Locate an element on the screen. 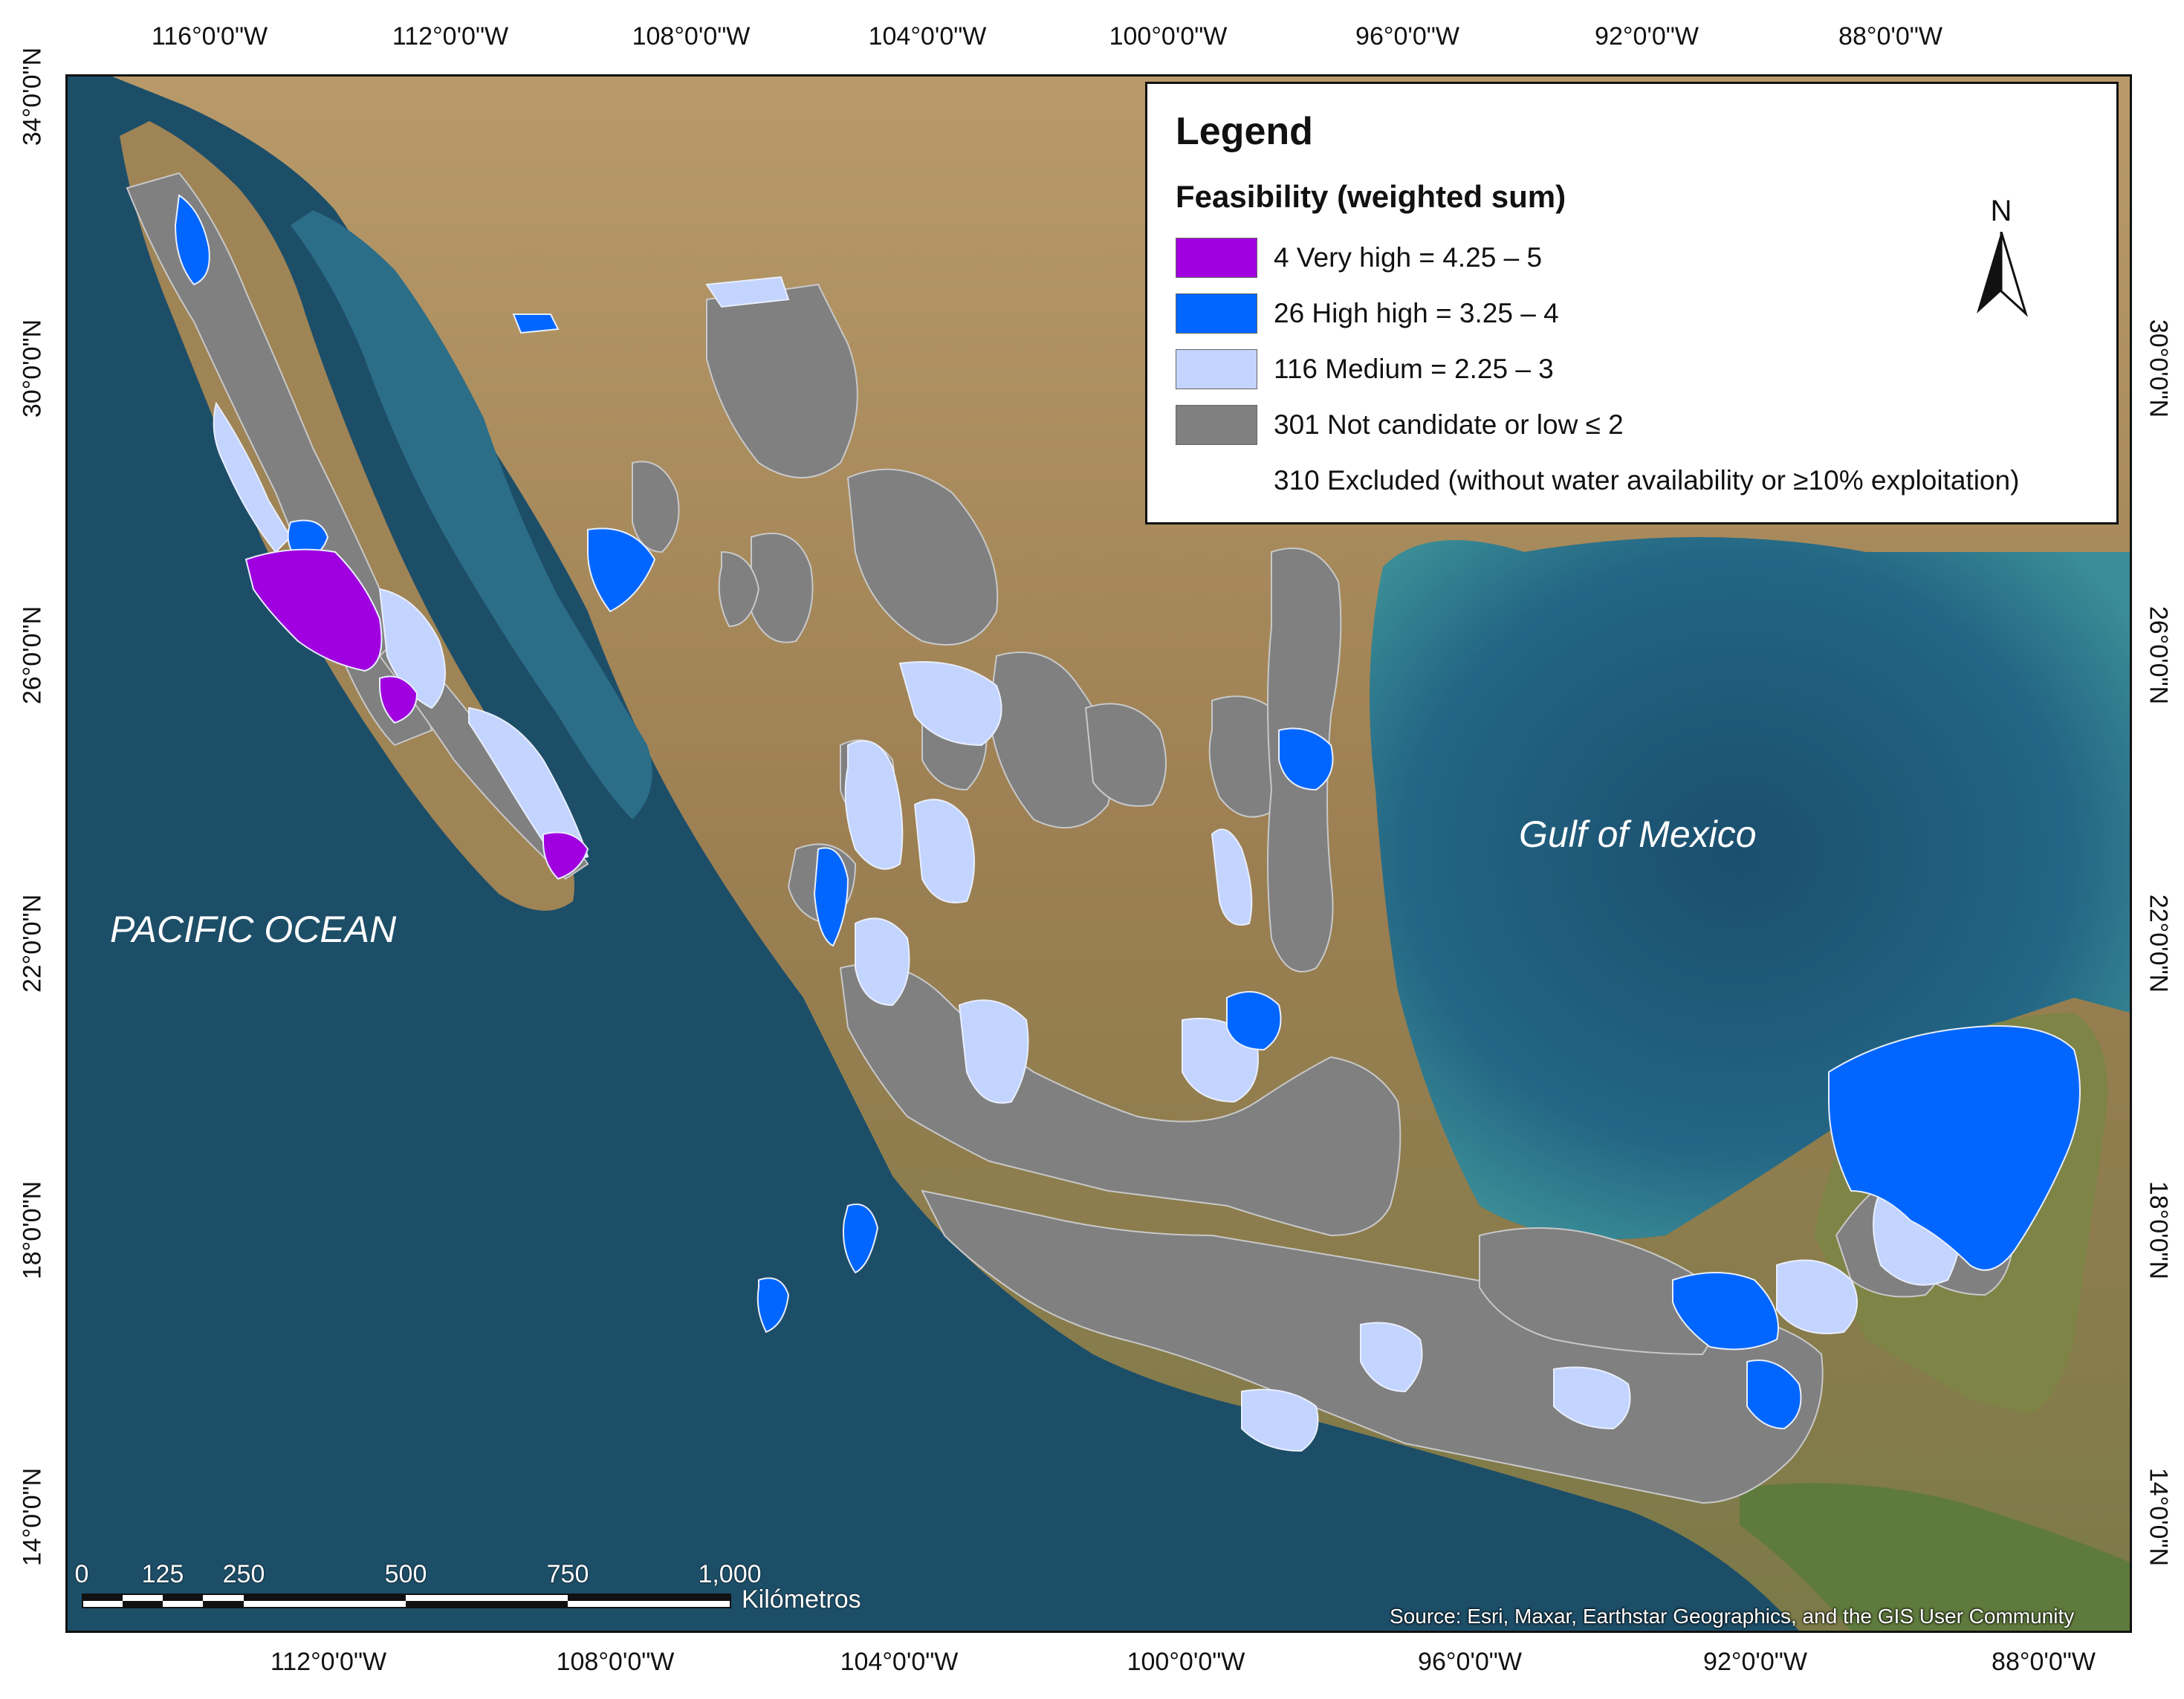 This screenshot has height=1699, width=2184. tick-bottom-112w: 112°0'0"W is located at coordinates (328, 1662).